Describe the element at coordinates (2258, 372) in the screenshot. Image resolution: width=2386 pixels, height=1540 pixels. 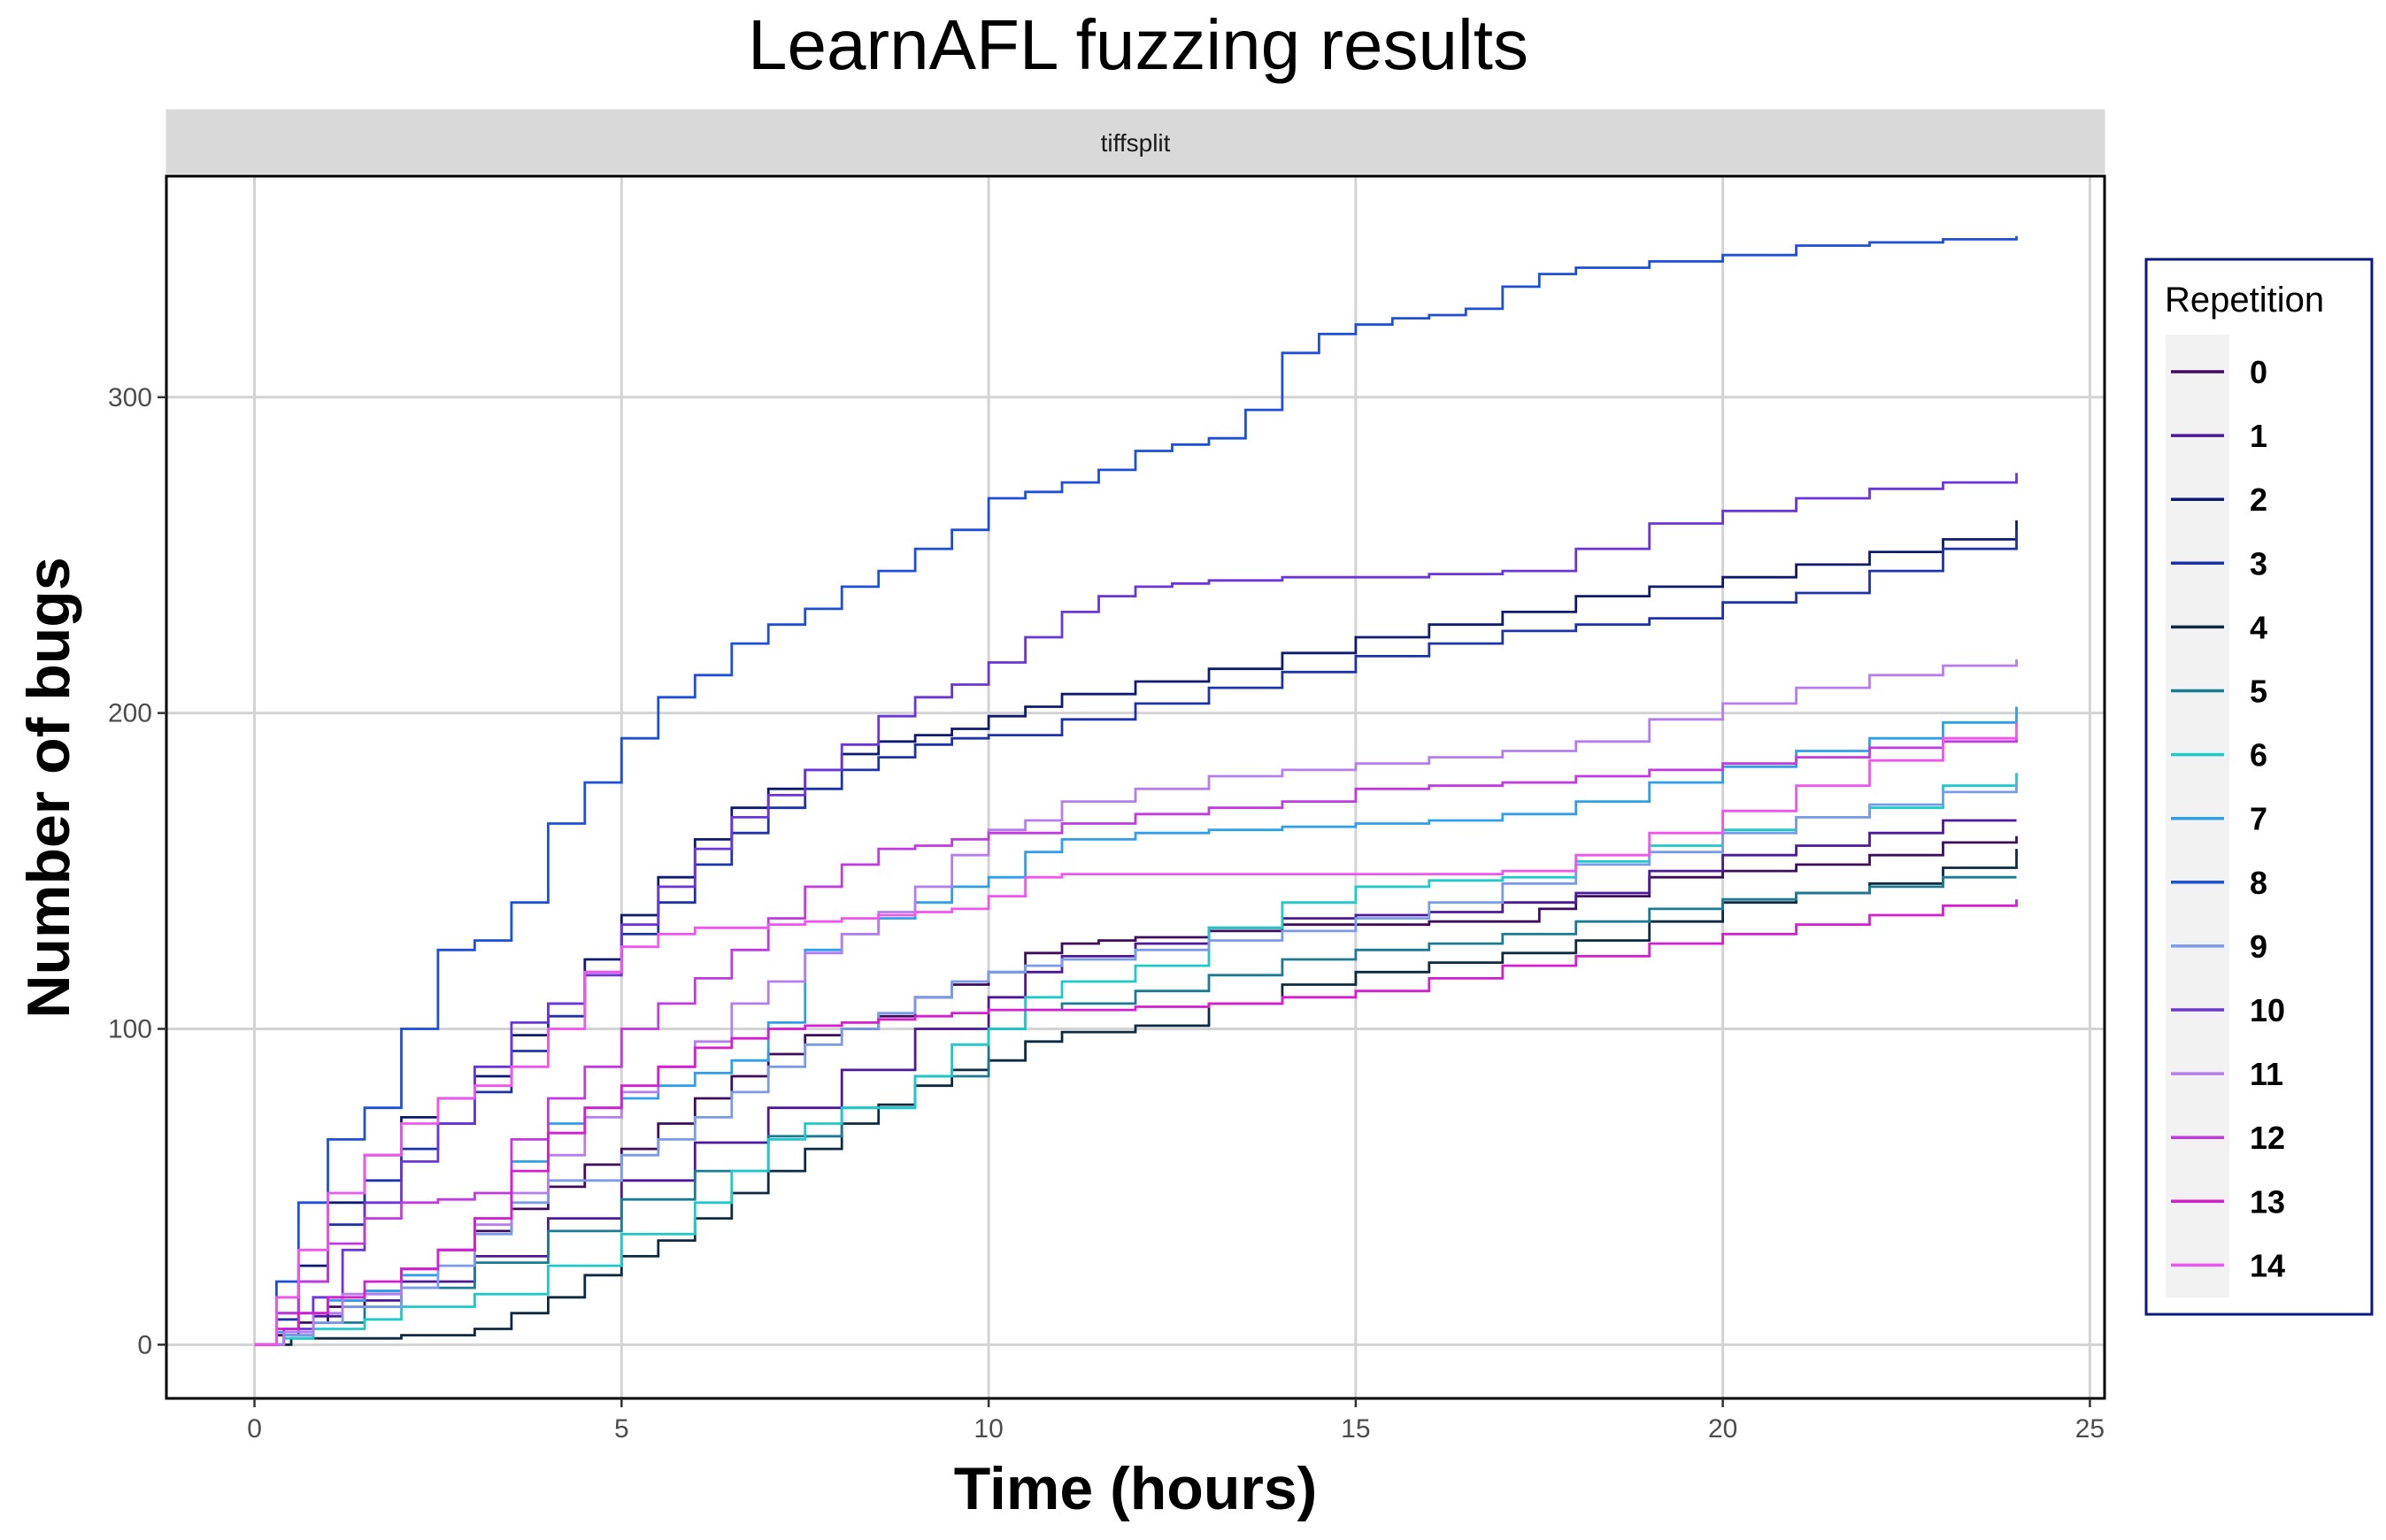
I see `legend-label-0: 0` at that location.